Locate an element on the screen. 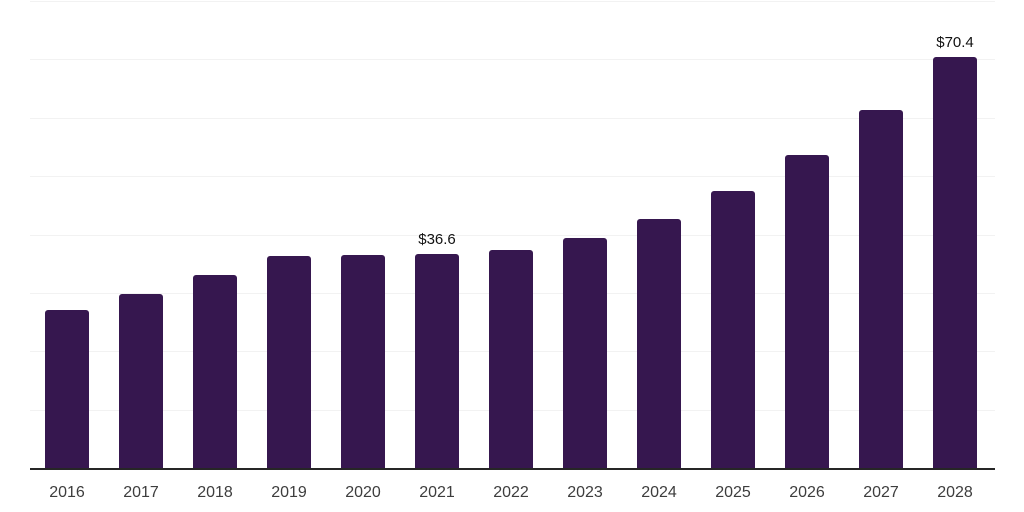 Image resolution: width=1024 pixels, height=512 pixels. bar-2028 is located at coordinates (955, 262).